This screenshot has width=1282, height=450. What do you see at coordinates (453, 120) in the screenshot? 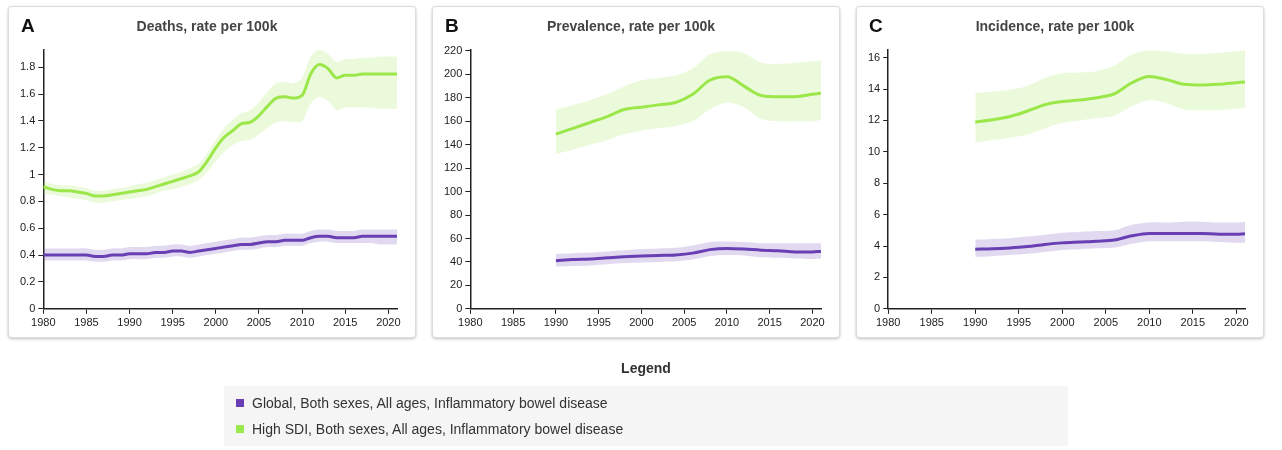
I see `y-tick-label: 160` at bounding box center [453, 120].